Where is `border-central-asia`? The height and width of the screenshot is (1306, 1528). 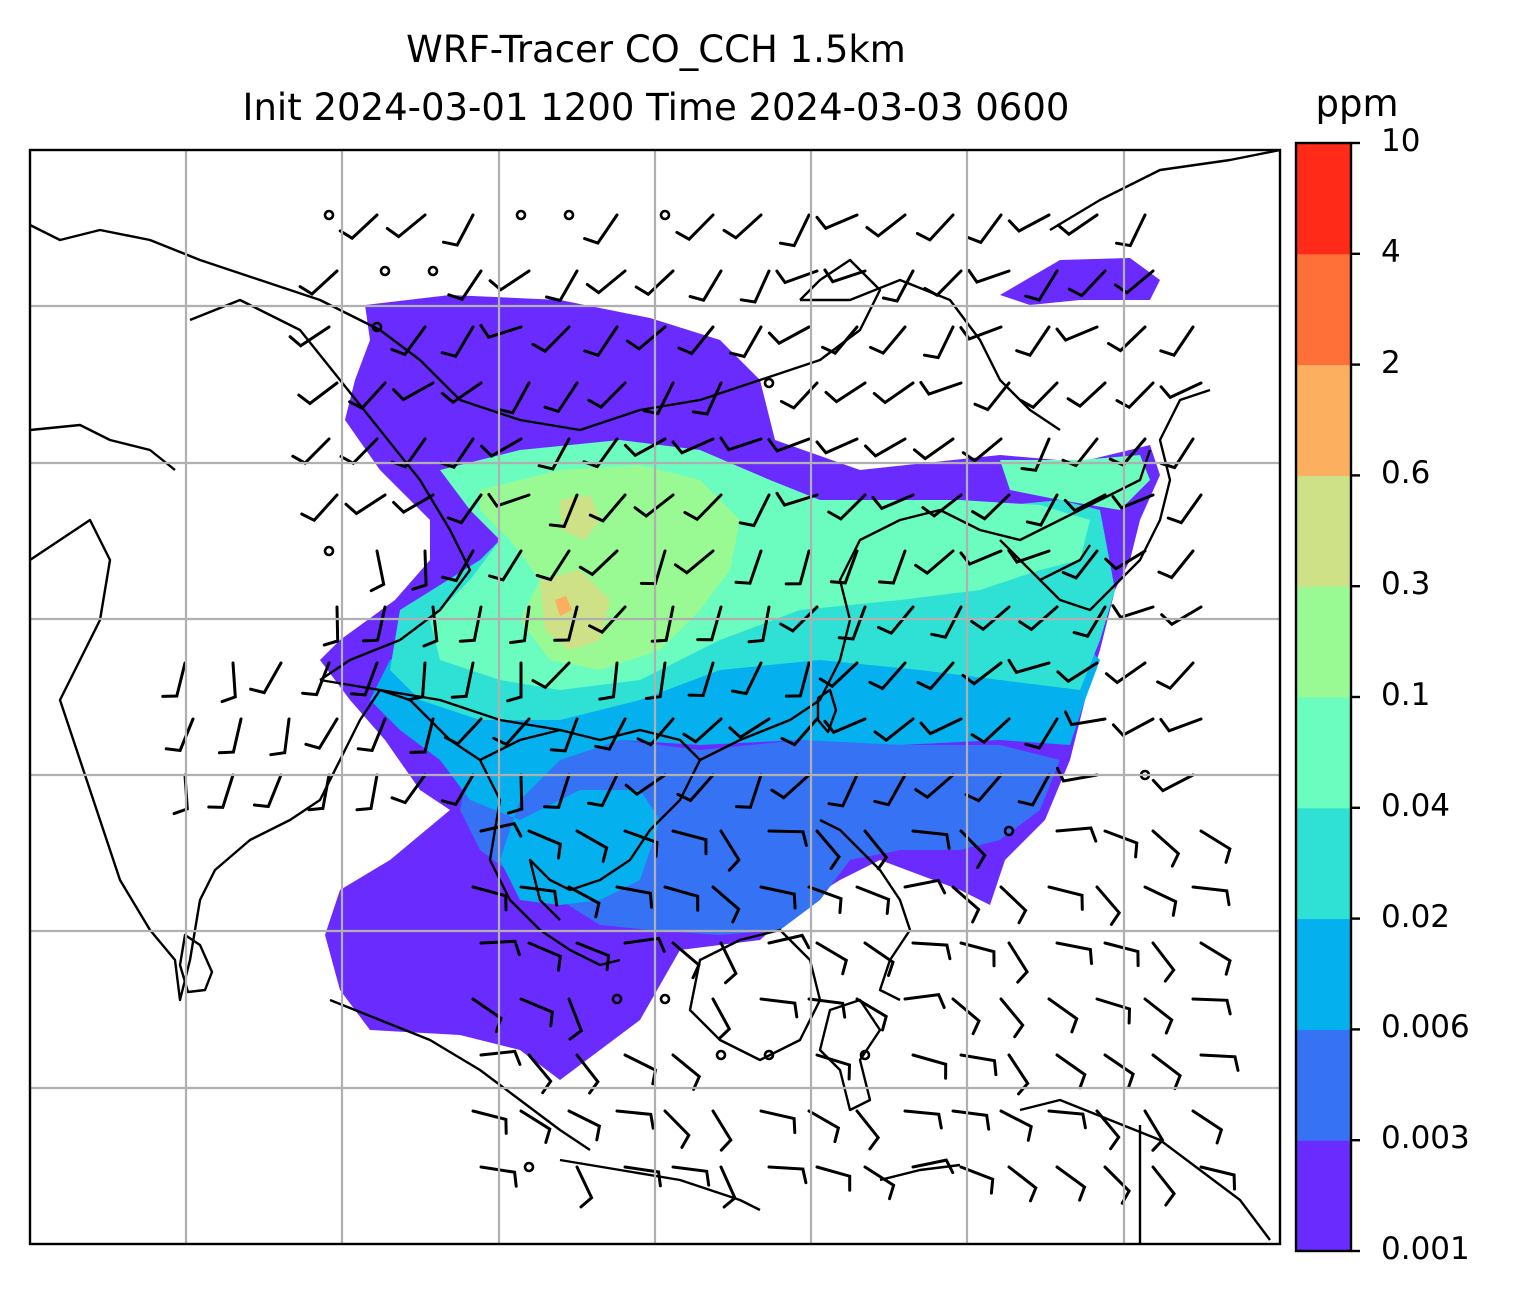
border-central-asia is located at coordinates (245, 312).